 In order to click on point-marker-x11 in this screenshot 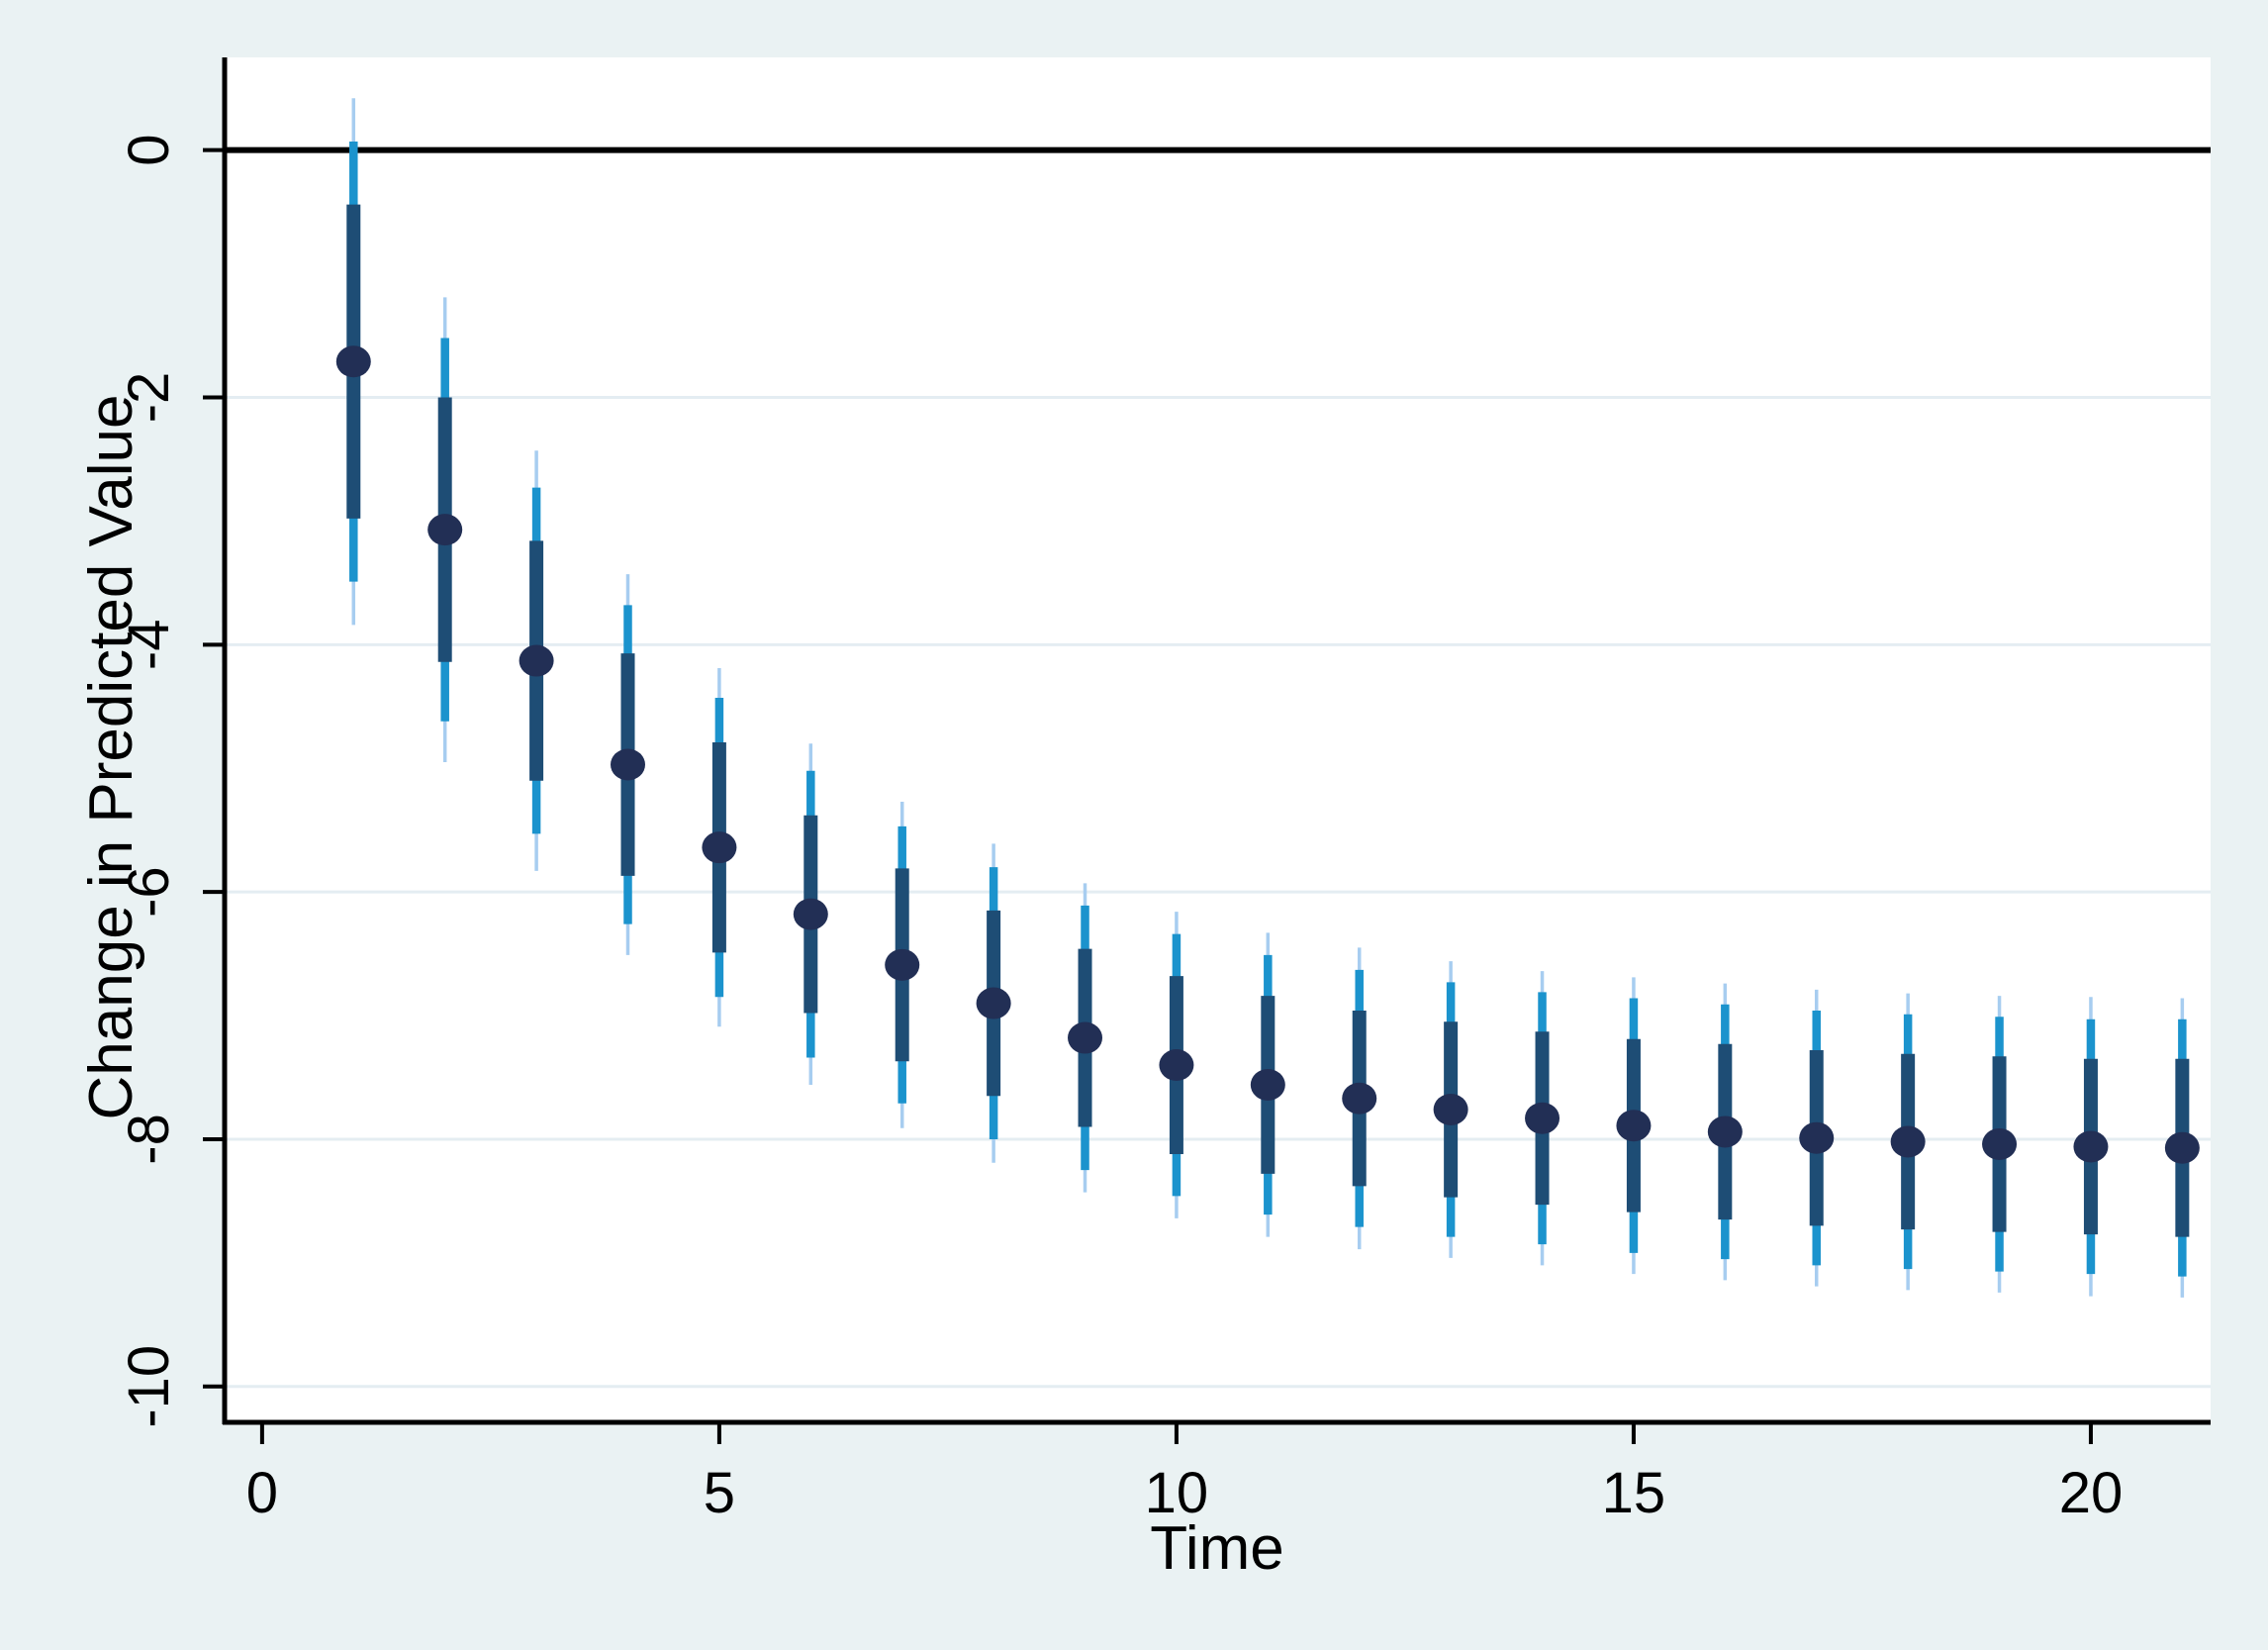, I will do `click(1268, 1084)`.